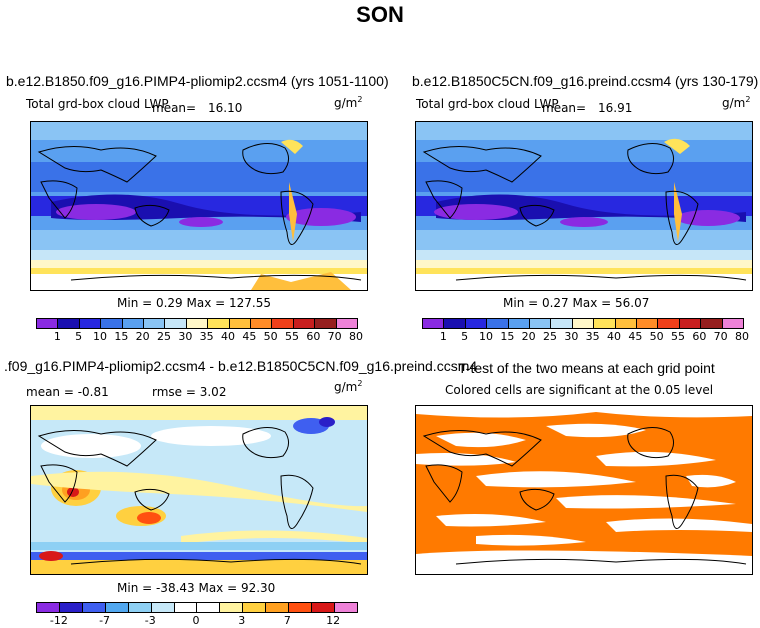 Image resolution: width=760 pixels, height=628 pixels. What do you see at coordinates (164, 336) in the screenshot?
I see `colorbar-tick-label: 25` at bounding box center [164, 336].